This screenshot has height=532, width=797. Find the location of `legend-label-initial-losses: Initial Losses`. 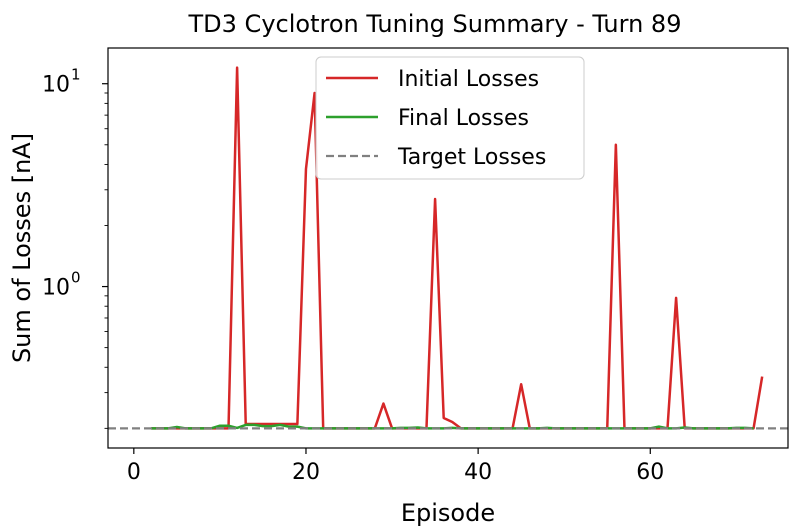

legend-label-initial-losses: Initial Losses is located at coordinates (468, 79).